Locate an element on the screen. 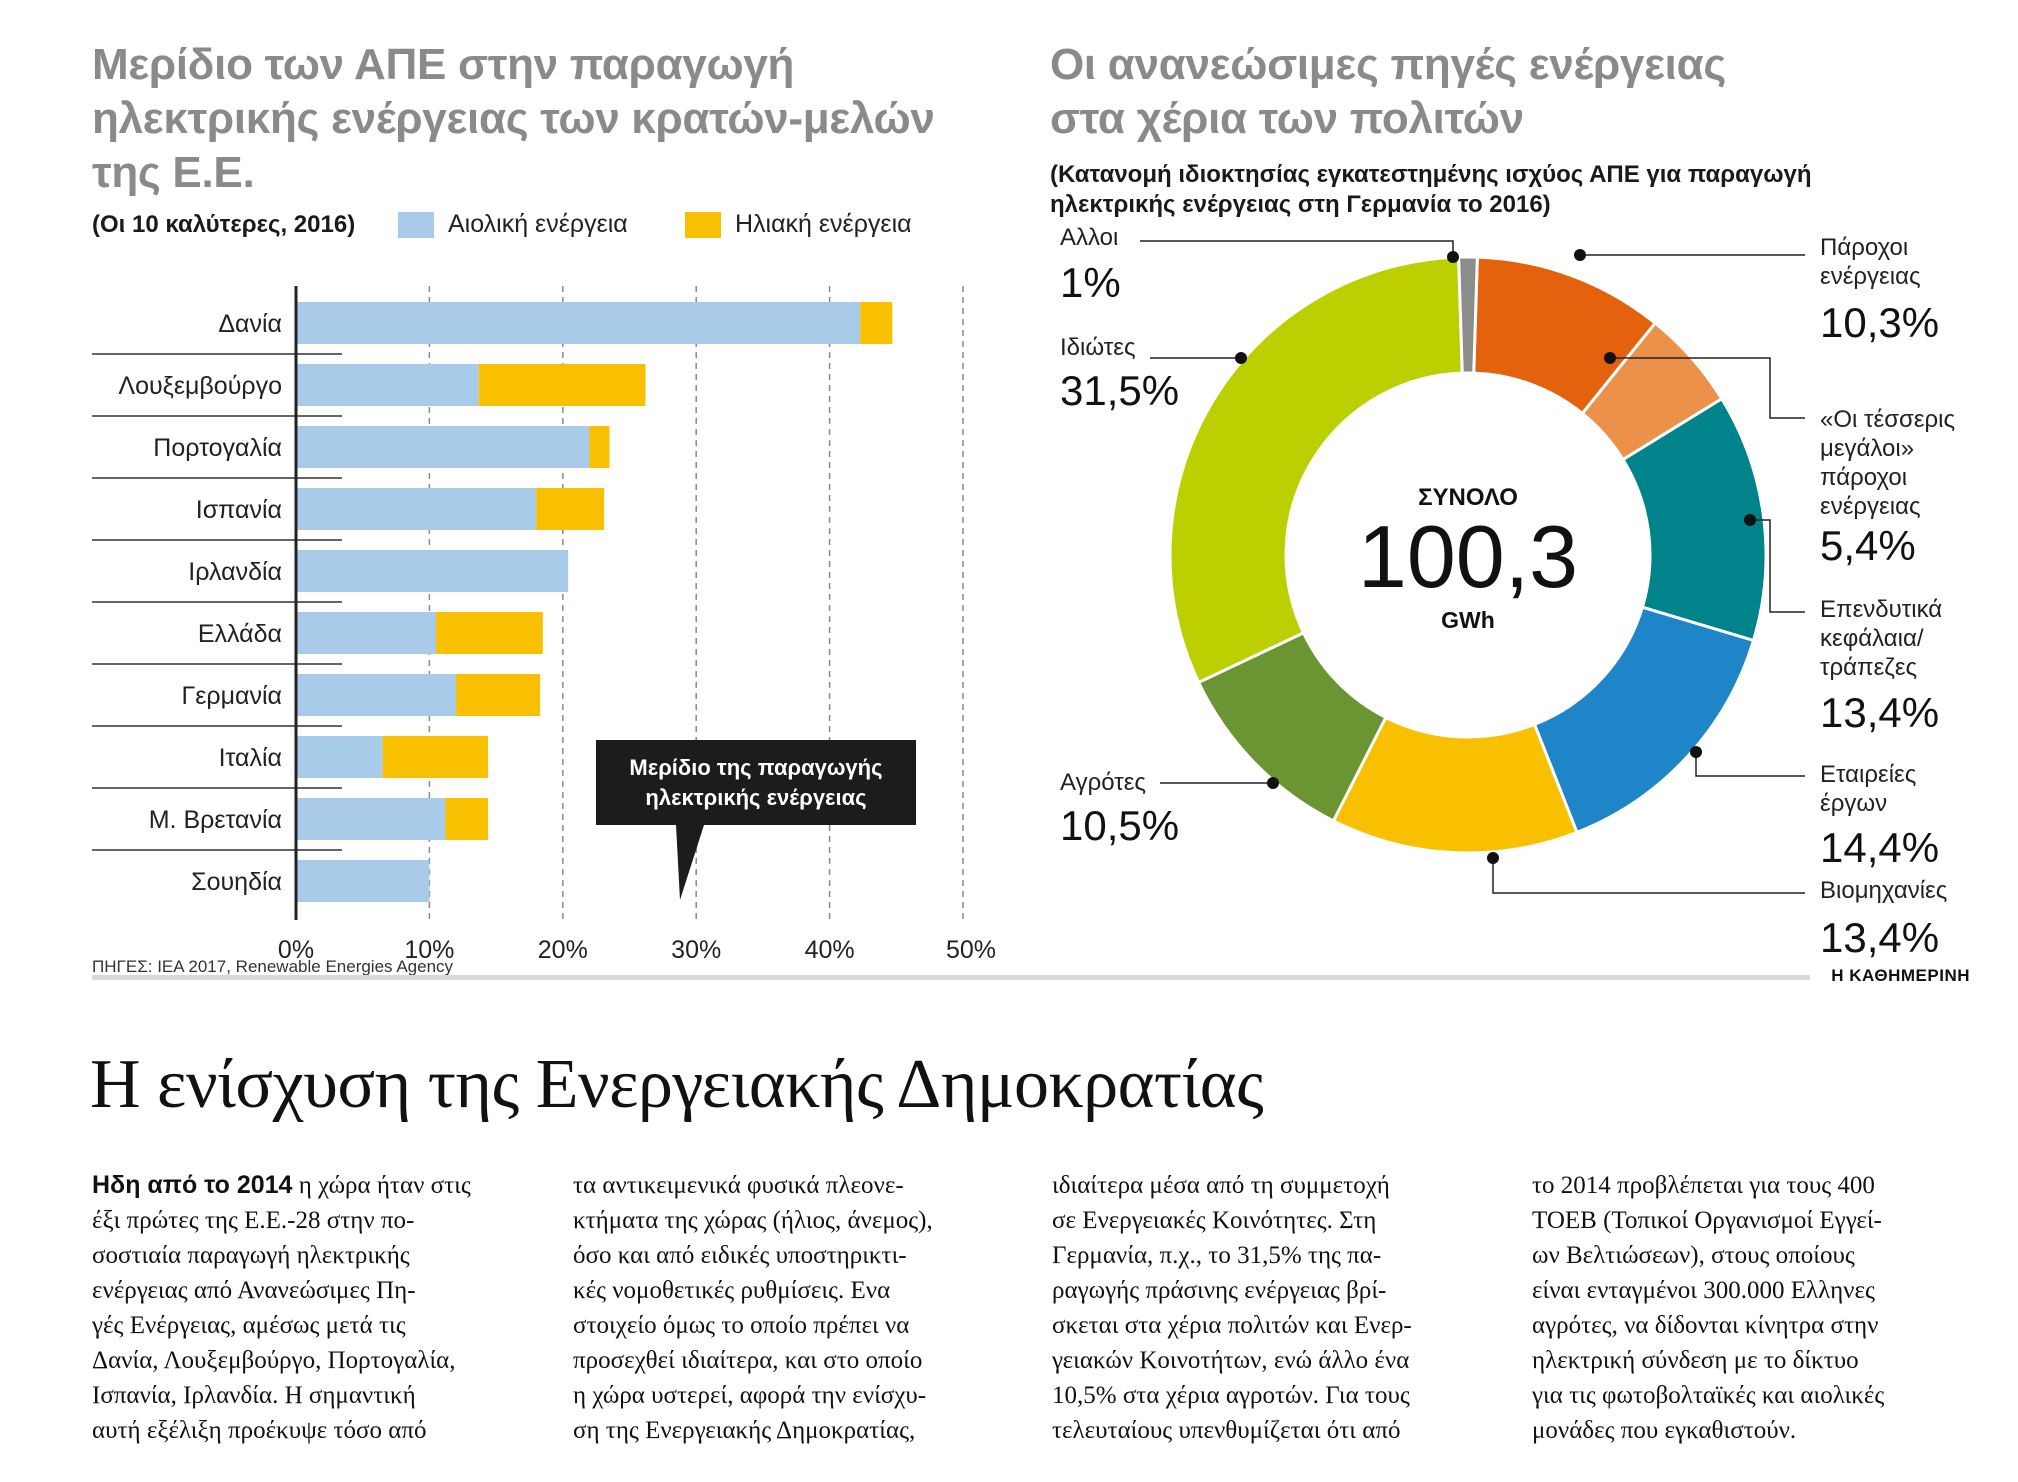 The height and width of the screenshot is (1482, 2018). article-line: τελευταίους υπενθυμίζεται ότι από is located at coordinates (1226, 1430).